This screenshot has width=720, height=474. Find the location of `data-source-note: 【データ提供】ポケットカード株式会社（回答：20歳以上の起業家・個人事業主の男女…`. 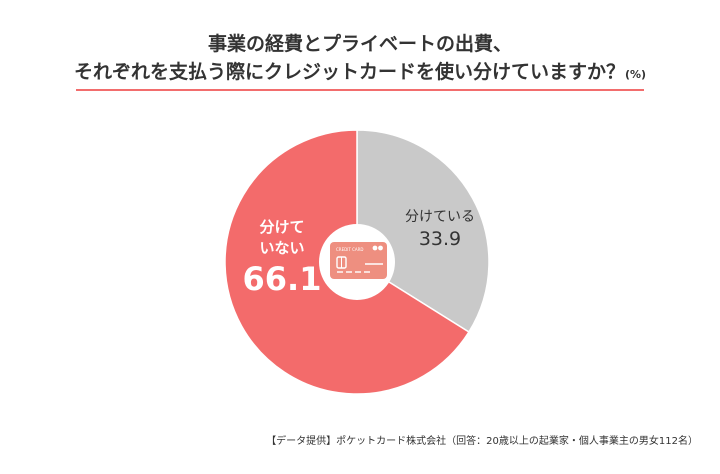

data-source-note: 【データ提供】ポケットカード株式会社（回答：20歳以上の起業家・個人事業主の男女… is located at coordinates (482, 441).